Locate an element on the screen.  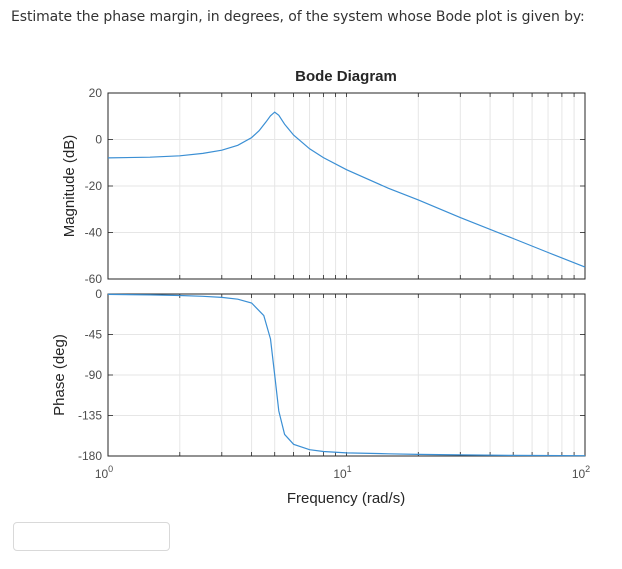
magnitude-y-label: Magnitude (dB) is located at coordinates (69, 186).